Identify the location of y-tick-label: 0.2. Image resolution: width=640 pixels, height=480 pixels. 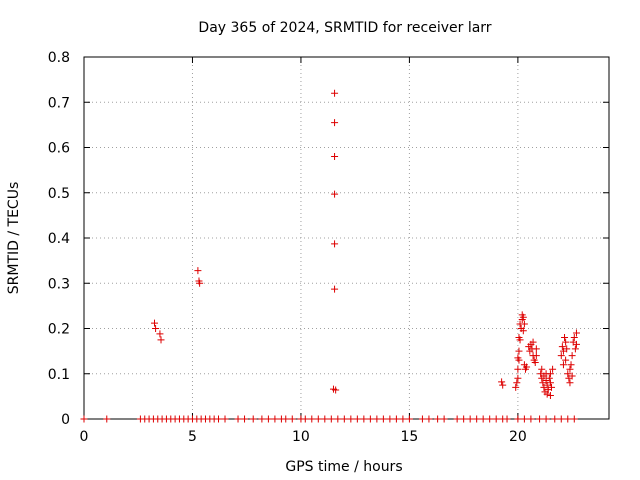
(59, 330).